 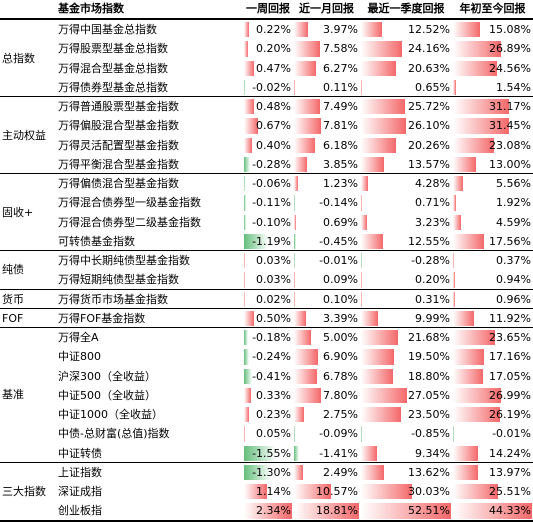 What do you see at coordinates (271, 183) in the screenshot?
I see `return-value: -0.06%` at bounding box center [271, 183].